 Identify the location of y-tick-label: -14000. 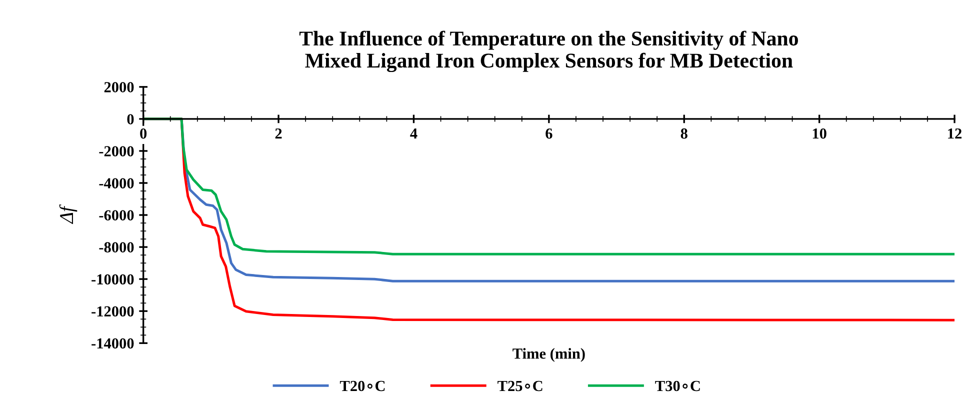
(113, 343).